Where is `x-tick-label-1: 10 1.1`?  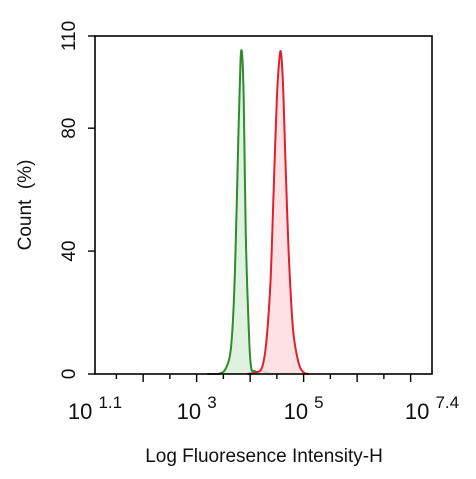
x-tick-label-1: 10 1.1 is located at coordinates (95, 408).